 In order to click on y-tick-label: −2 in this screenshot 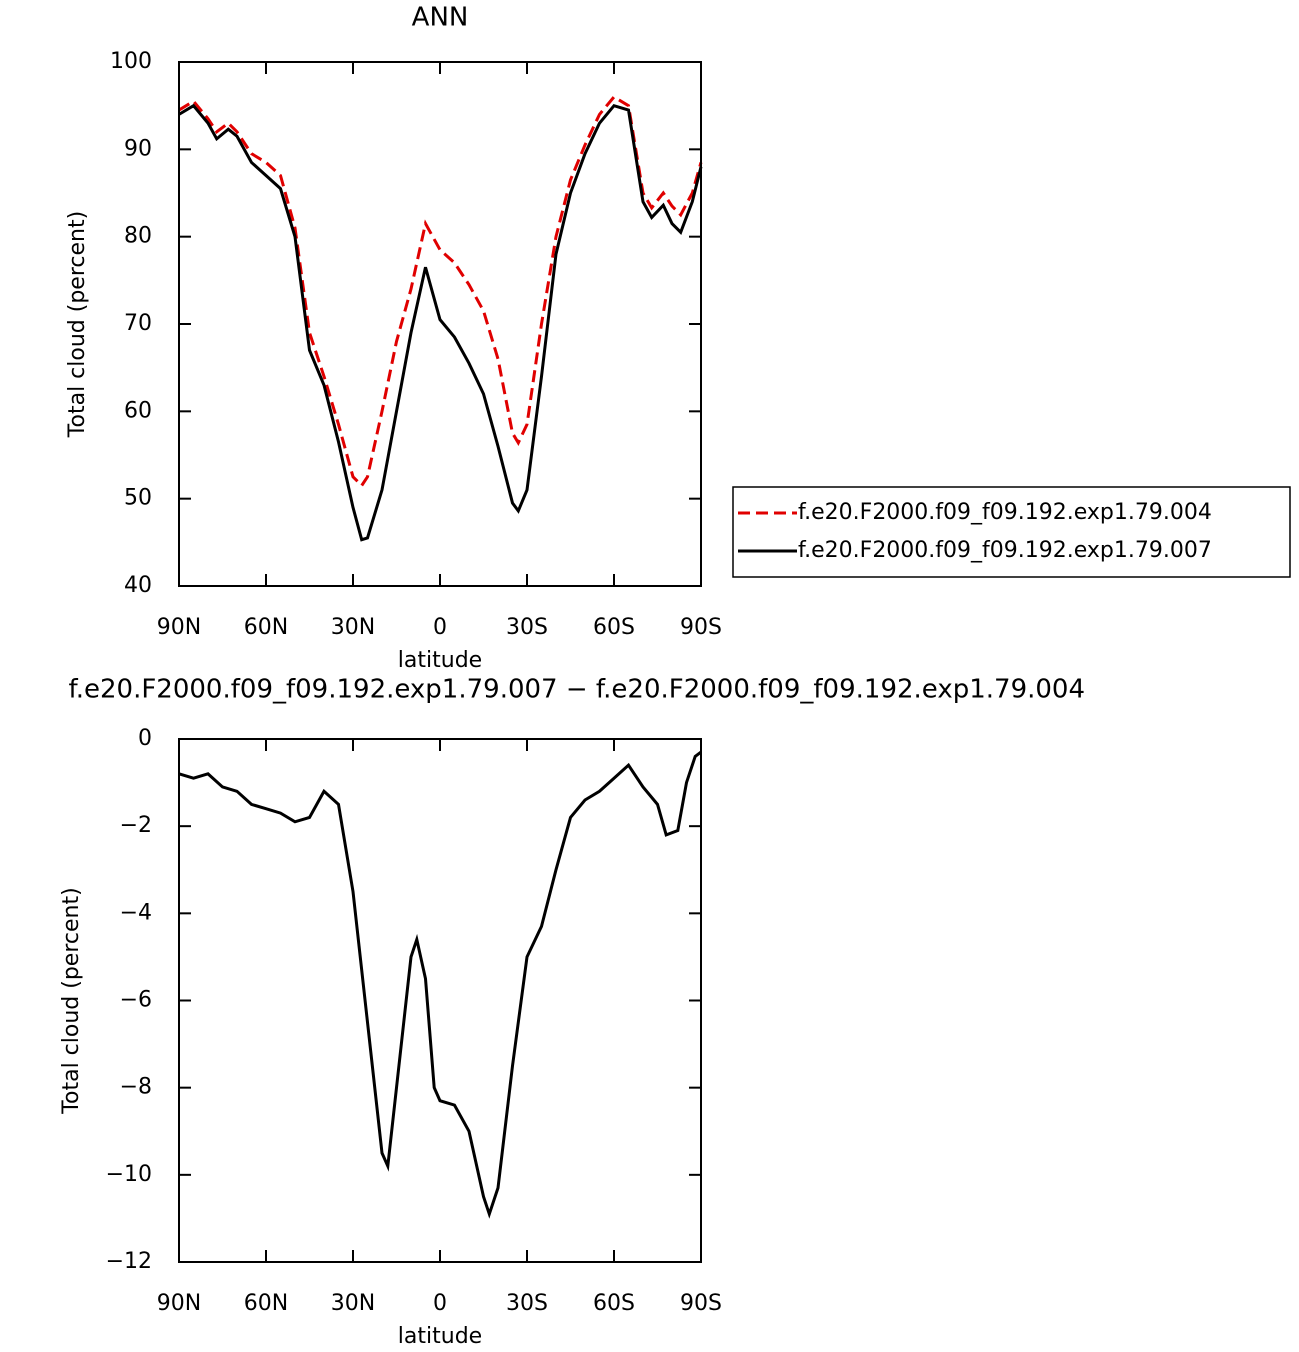, I will do `click(136, 825)`.